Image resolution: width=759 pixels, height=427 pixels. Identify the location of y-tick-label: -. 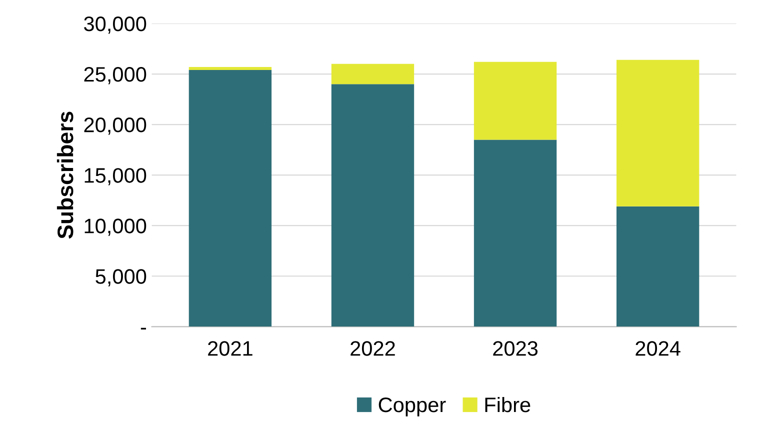
(143, 329).